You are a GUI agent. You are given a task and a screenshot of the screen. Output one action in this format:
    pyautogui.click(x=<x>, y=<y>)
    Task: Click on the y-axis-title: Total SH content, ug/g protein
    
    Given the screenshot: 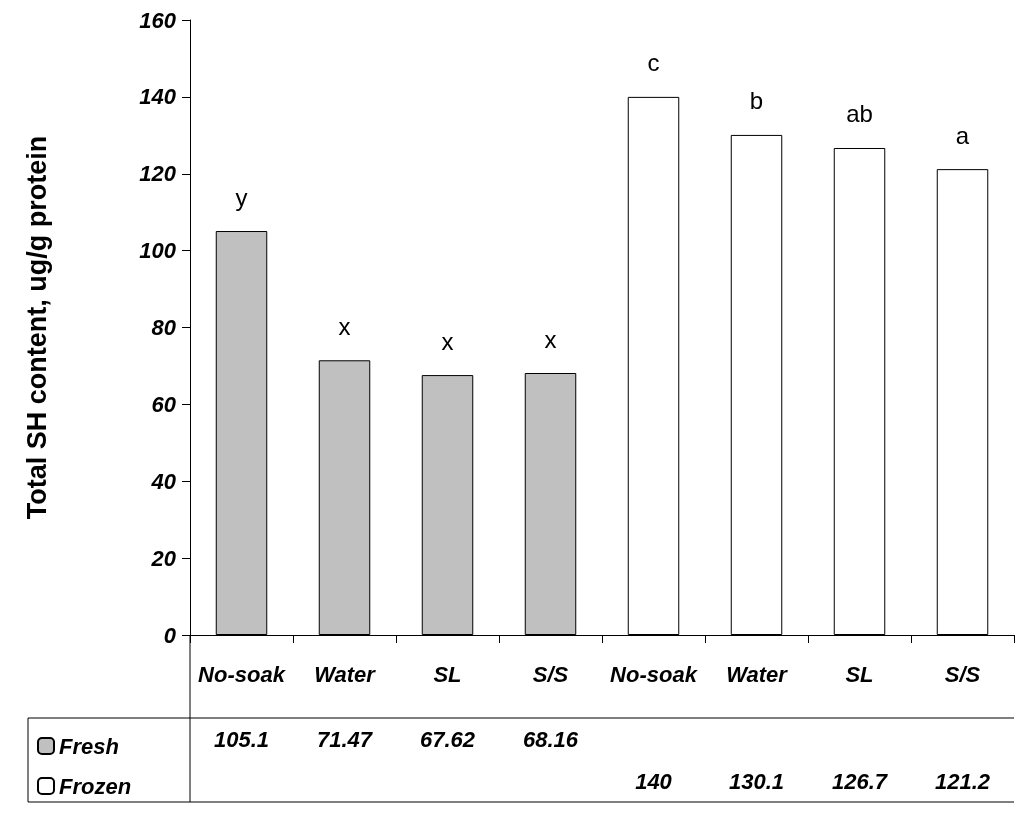 What is the action you would take?
    pyautogui.click(x=36, y=327)
    